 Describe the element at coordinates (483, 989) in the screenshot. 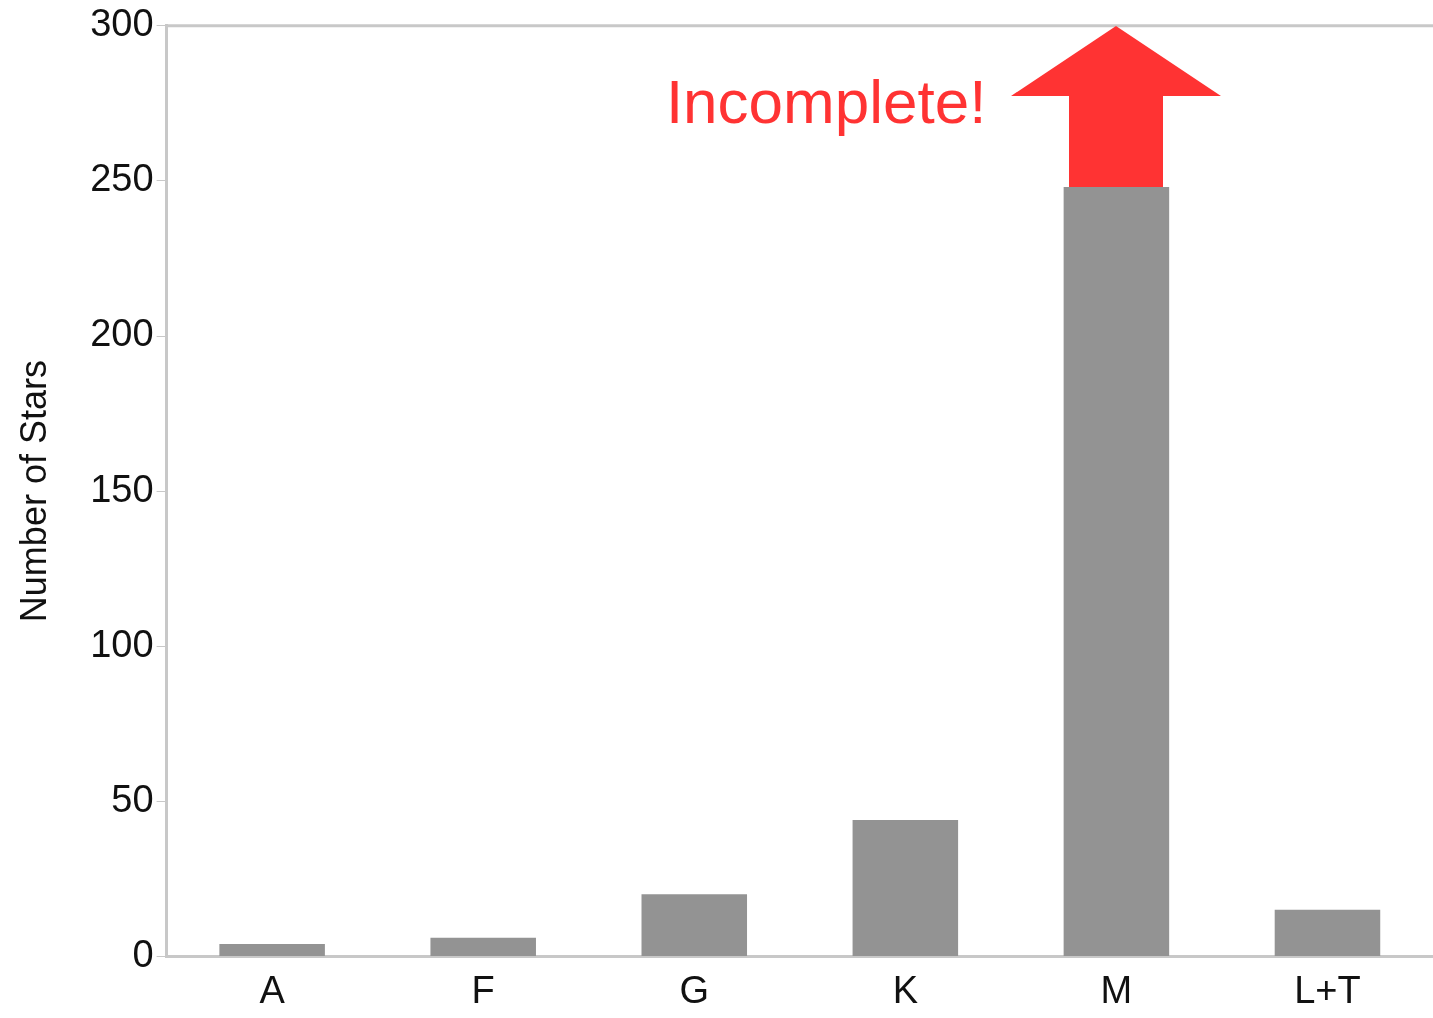

I see `x-tick-label: F` at that location.